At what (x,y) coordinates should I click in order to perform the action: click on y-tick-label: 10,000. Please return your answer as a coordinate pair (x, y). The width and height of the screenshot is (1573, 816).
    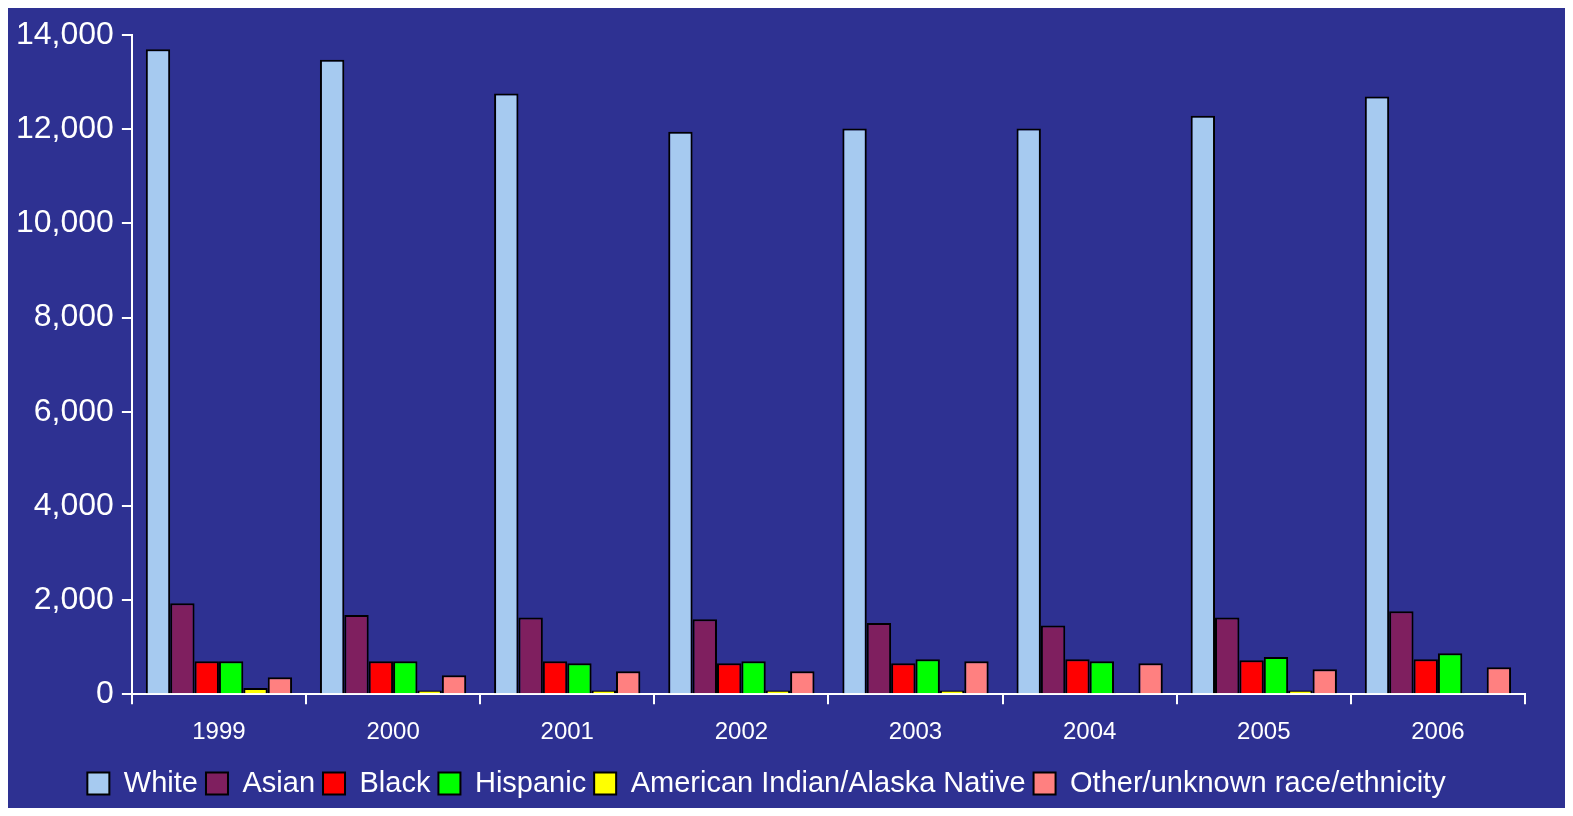
    Looking at the image, I should click on (65, 221).